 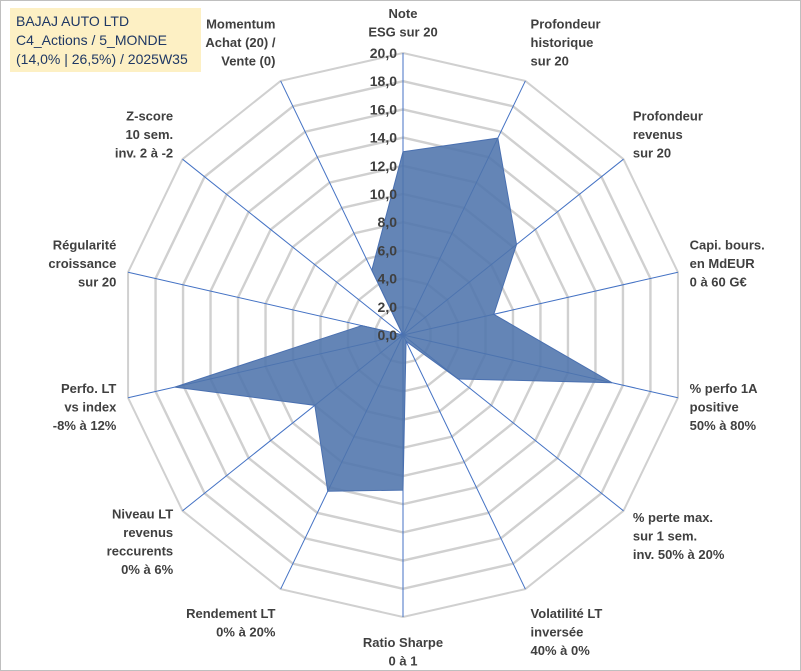 I want to click on axis-label-line: sur 1 sem., so click(x=665, y=535).